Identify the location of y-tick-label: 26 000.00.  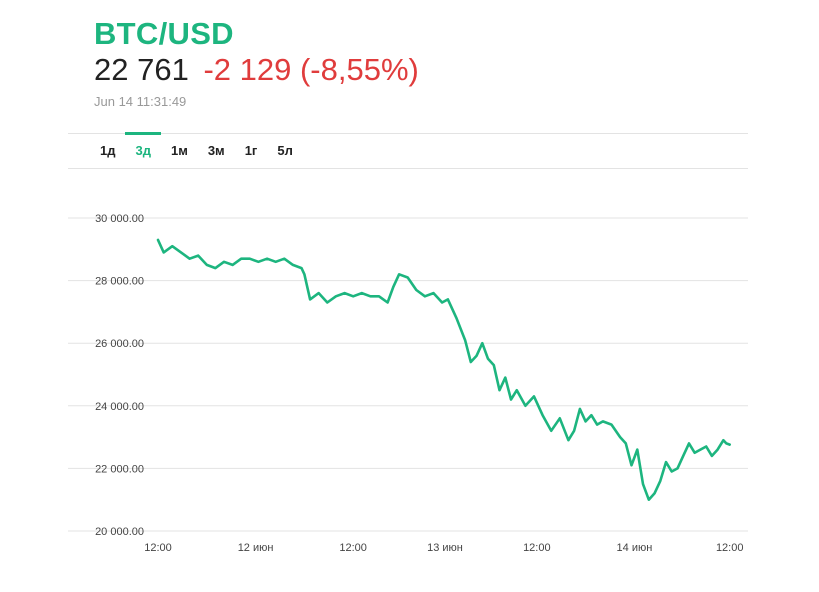
(119, 344).